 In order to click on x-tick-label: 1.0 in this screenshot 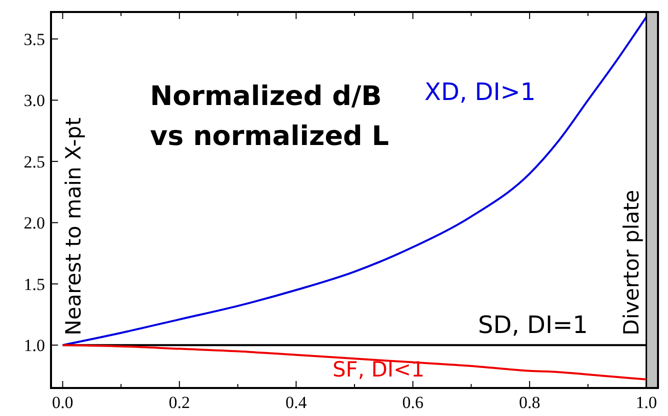, I will do `click(646, 402)`.